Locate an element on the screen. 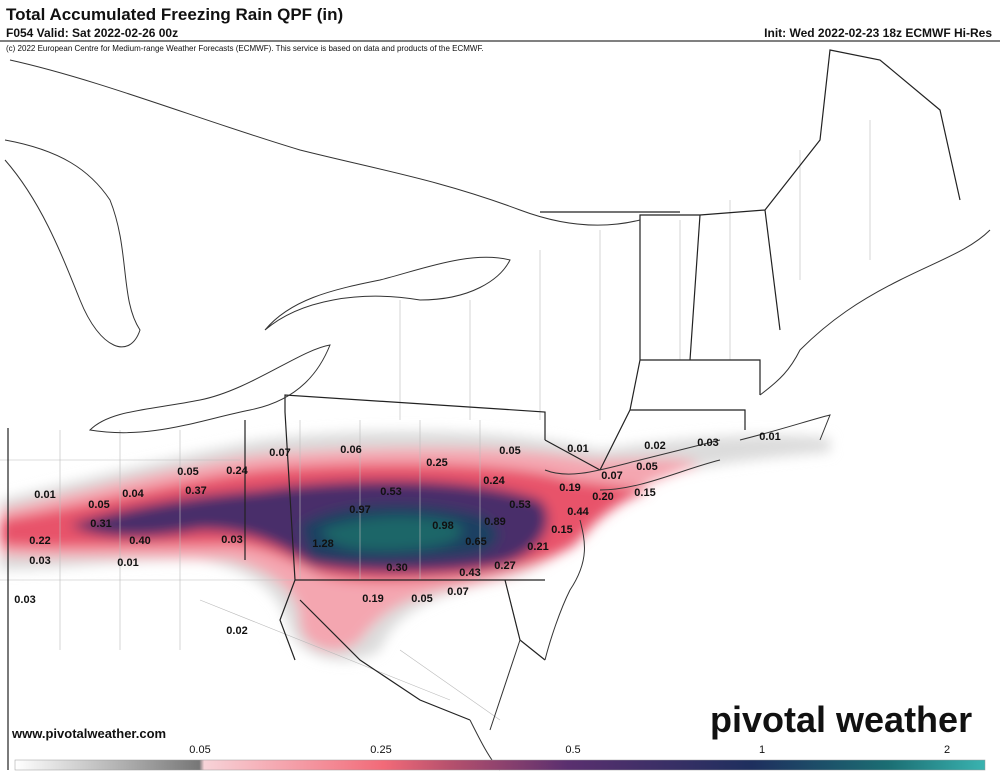 The height and width of the screenshot is (772, 1000). brand: pivotal weather is located at coordinates (841, 719).